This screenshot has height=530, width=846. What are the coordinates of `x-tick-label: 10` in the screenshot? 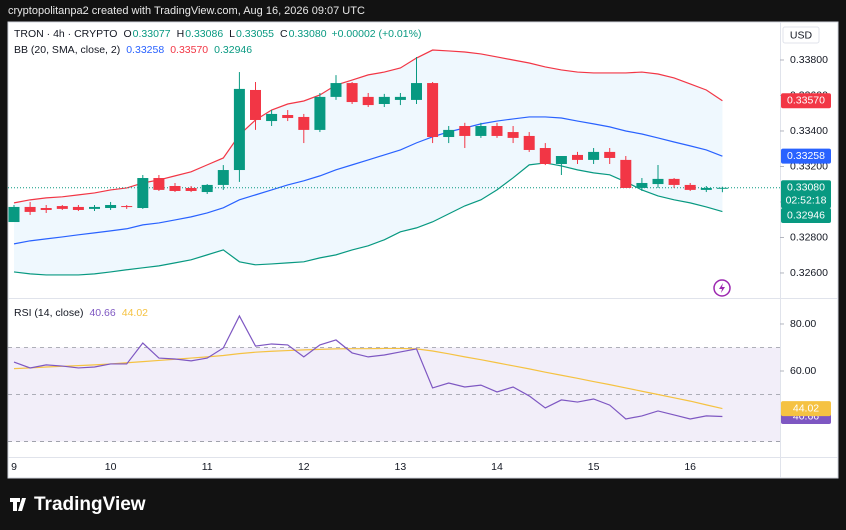 It's located at (111, 467).